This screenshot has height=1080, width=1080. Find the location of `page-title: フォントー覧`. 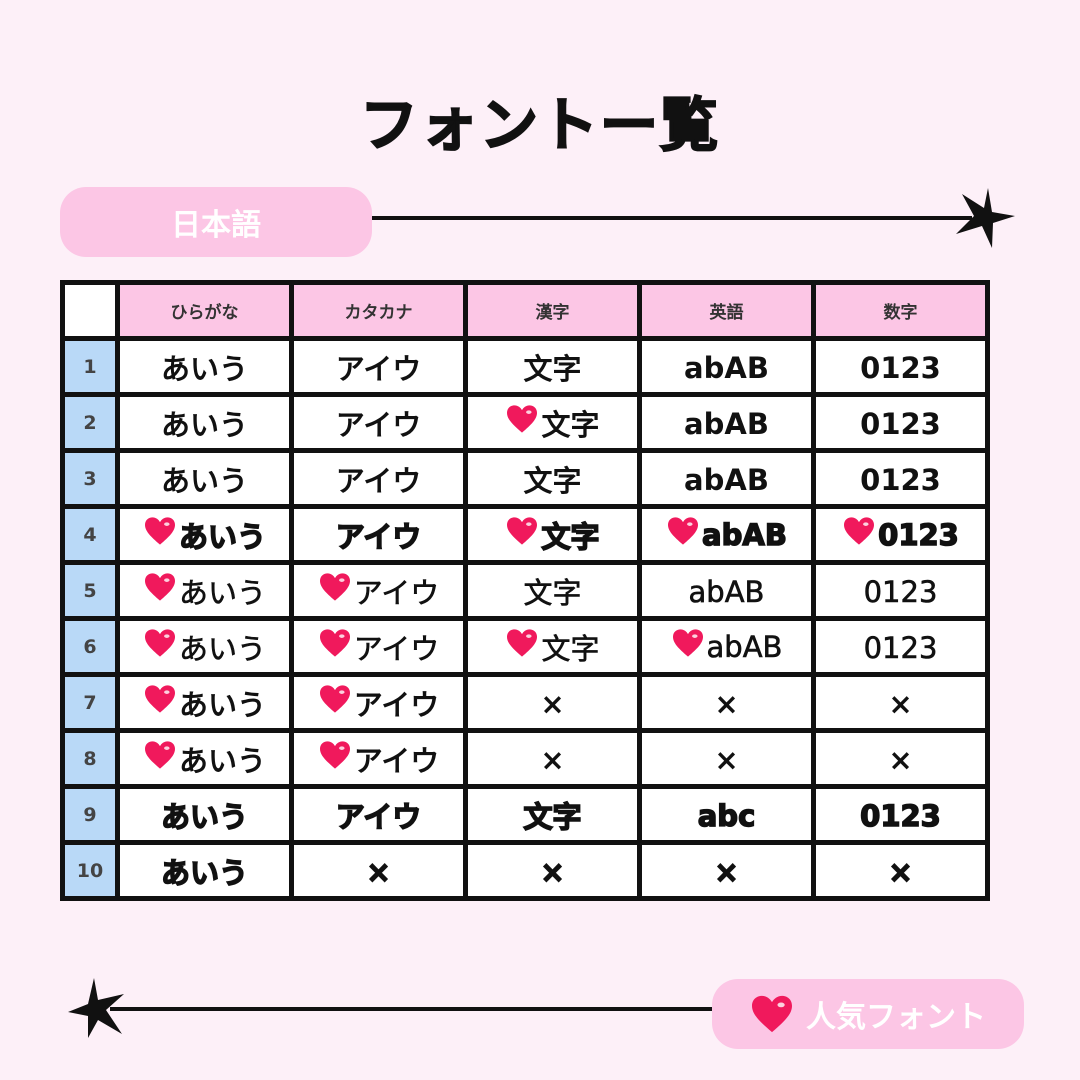

page-title: フォントー覧 is located at coordinates (539, 125).